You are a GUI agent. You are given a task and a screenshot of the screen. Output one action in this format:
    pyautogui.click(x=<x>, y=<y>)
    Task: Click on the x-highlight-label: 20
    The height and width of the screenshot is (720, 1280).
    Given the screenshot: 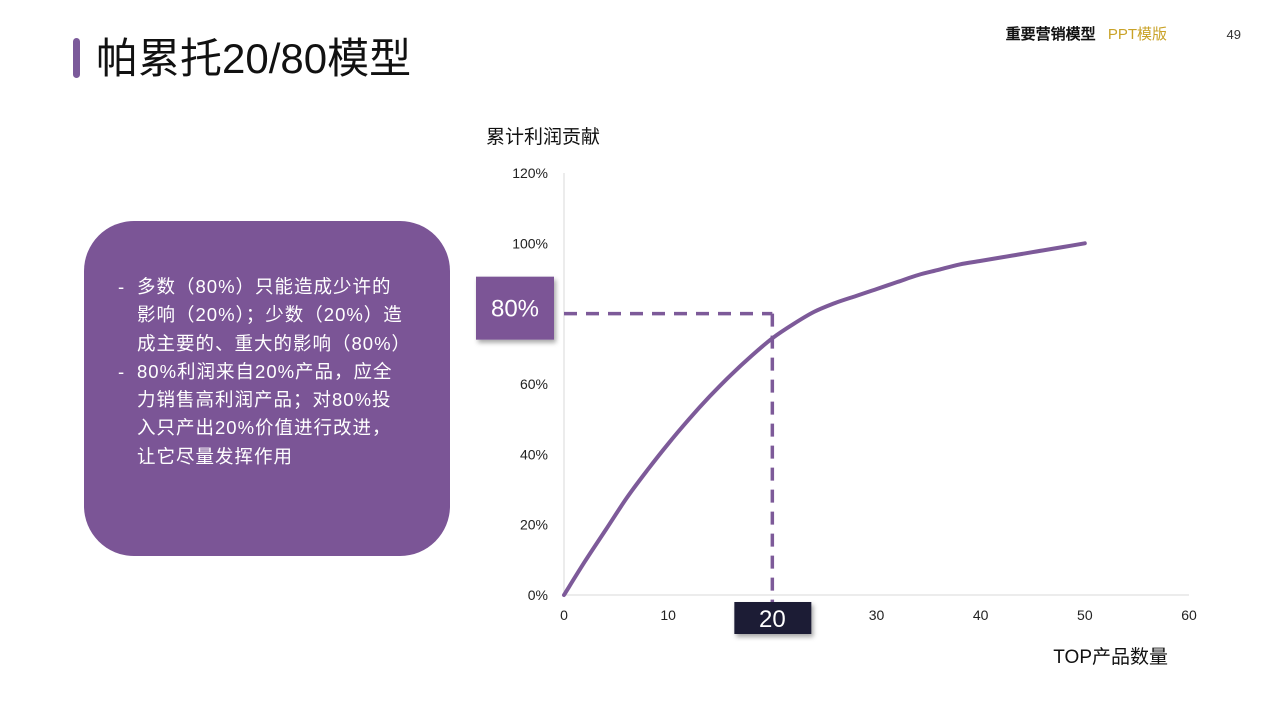 What is the action you would take?
    pyautogui.click(x=772, y=619)
    